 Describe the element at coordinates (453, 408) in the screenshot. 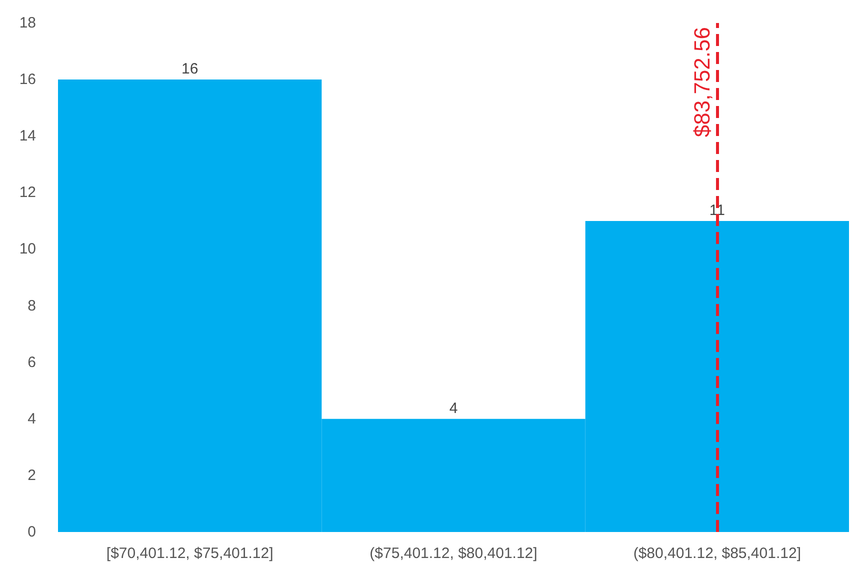

I see `data-label: 4` at that location.